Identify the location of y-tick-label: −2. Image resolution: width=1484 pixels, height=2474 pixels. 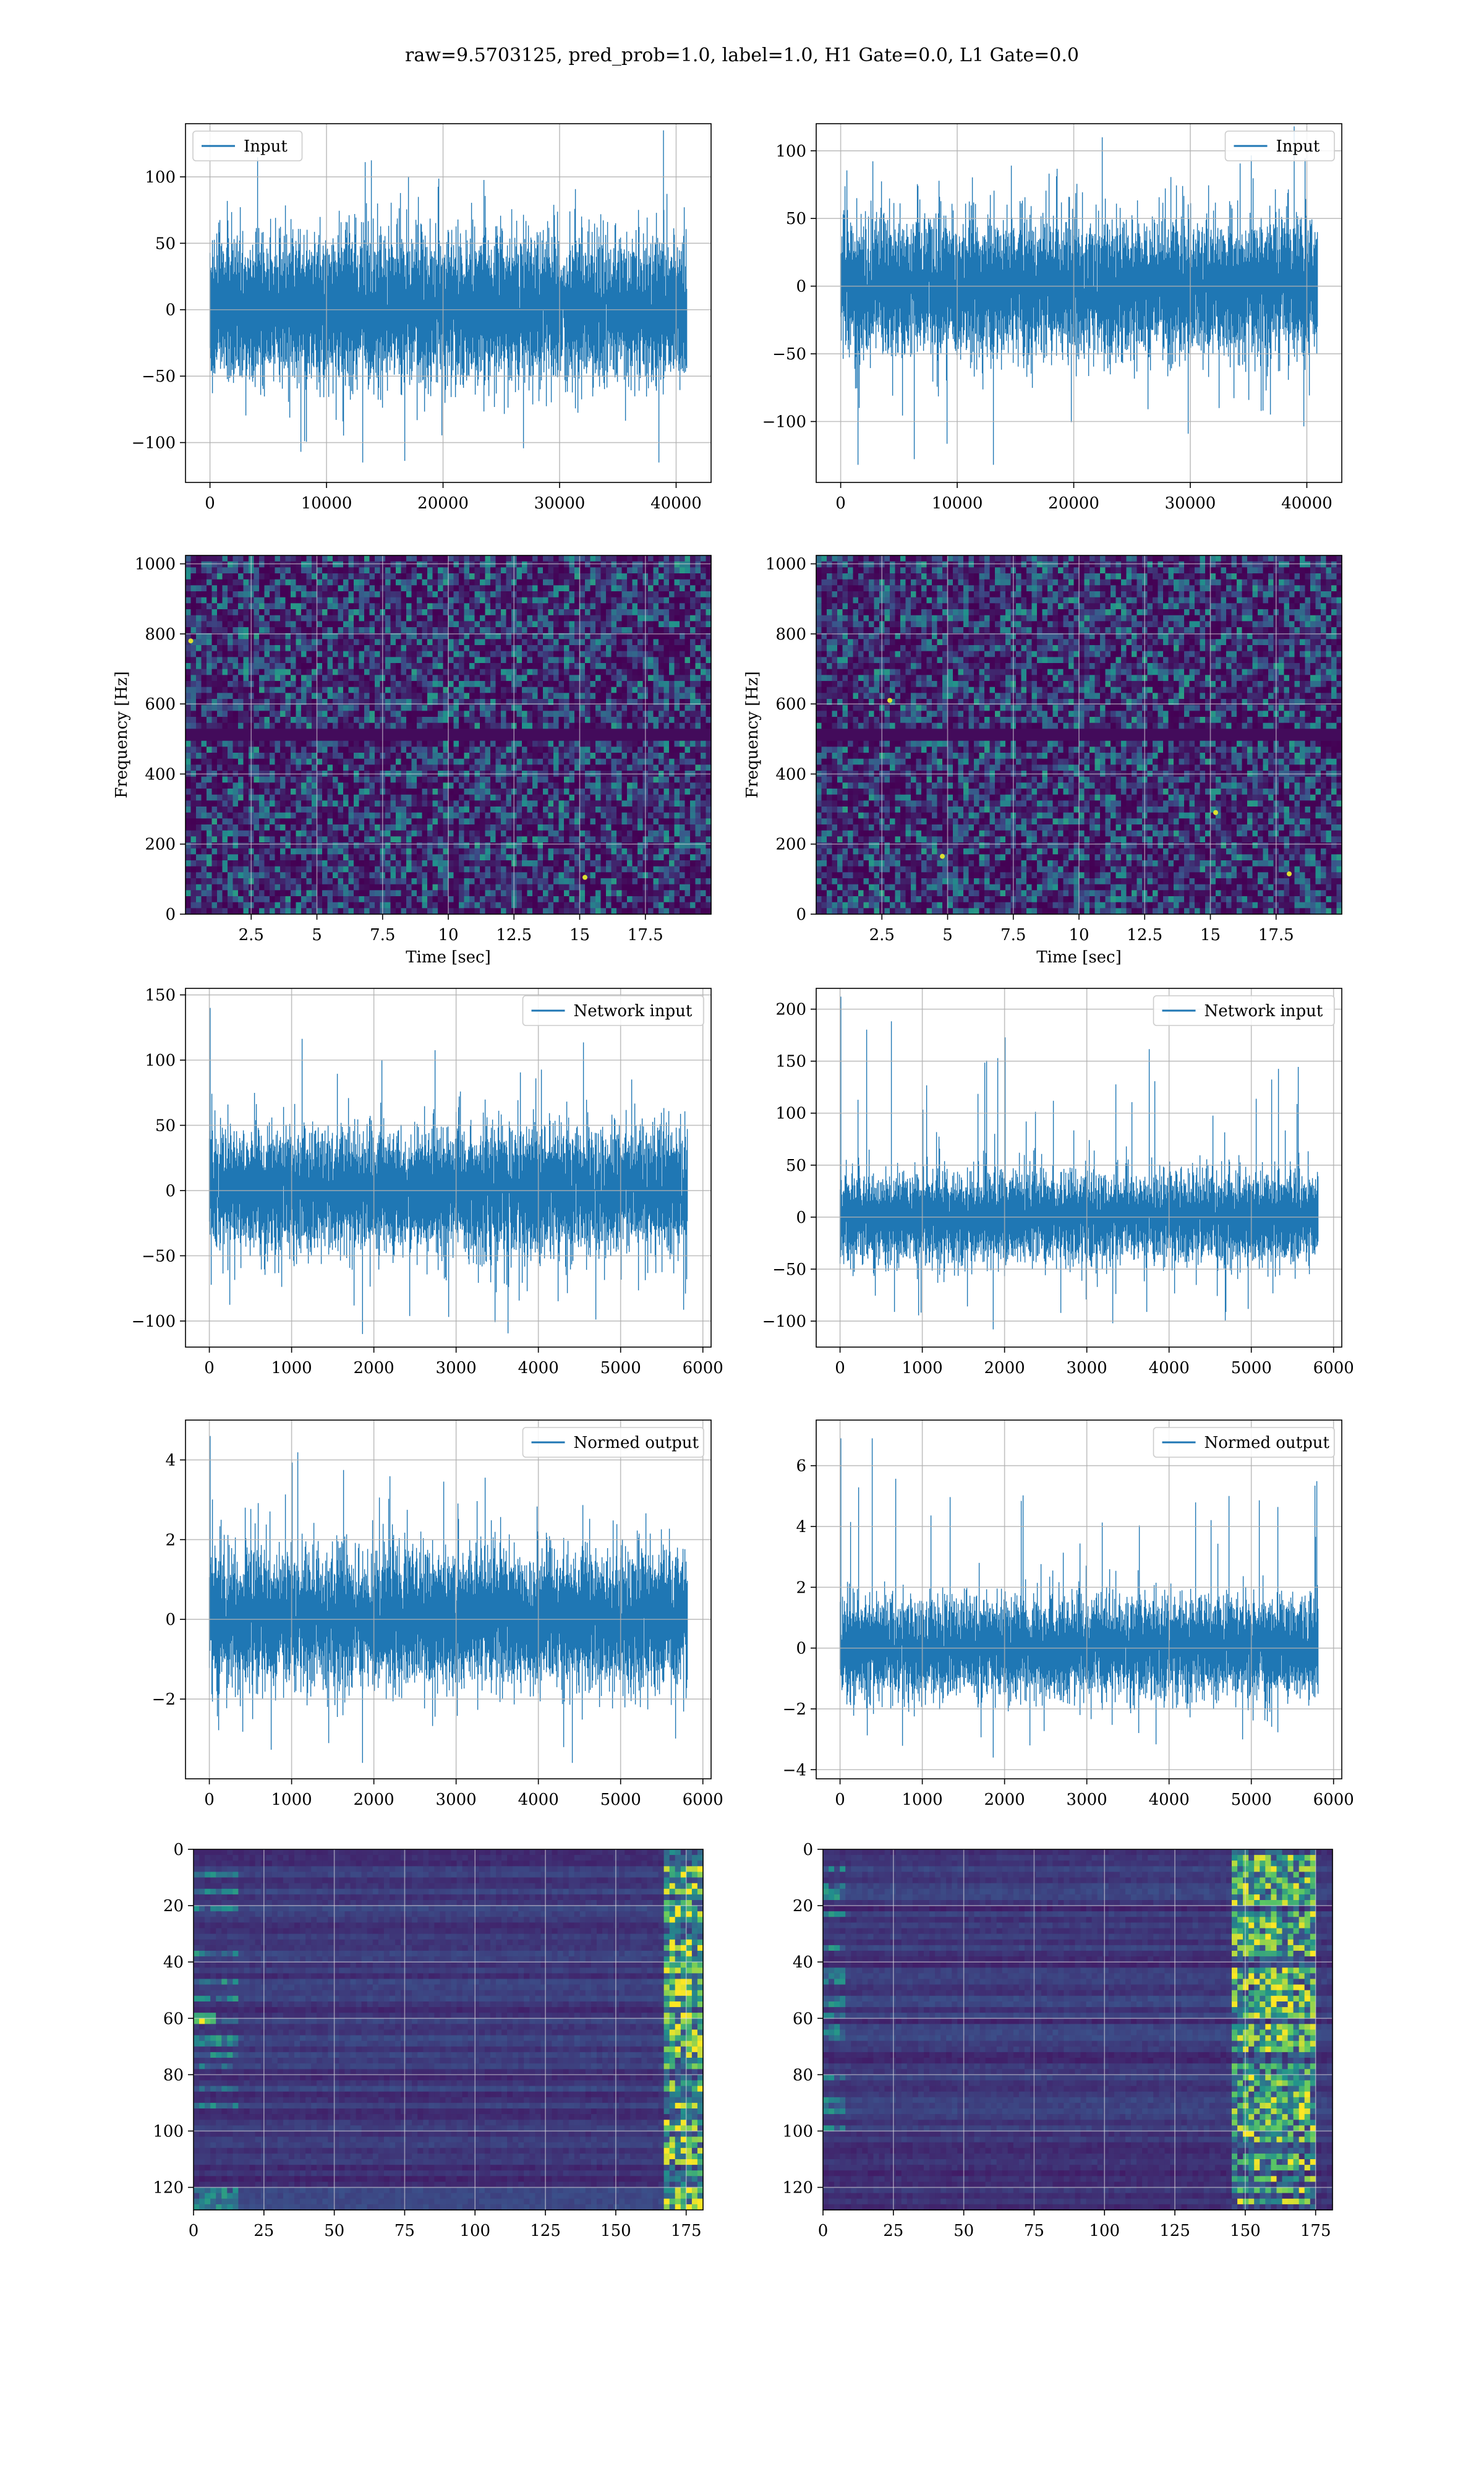
(794, 1710).